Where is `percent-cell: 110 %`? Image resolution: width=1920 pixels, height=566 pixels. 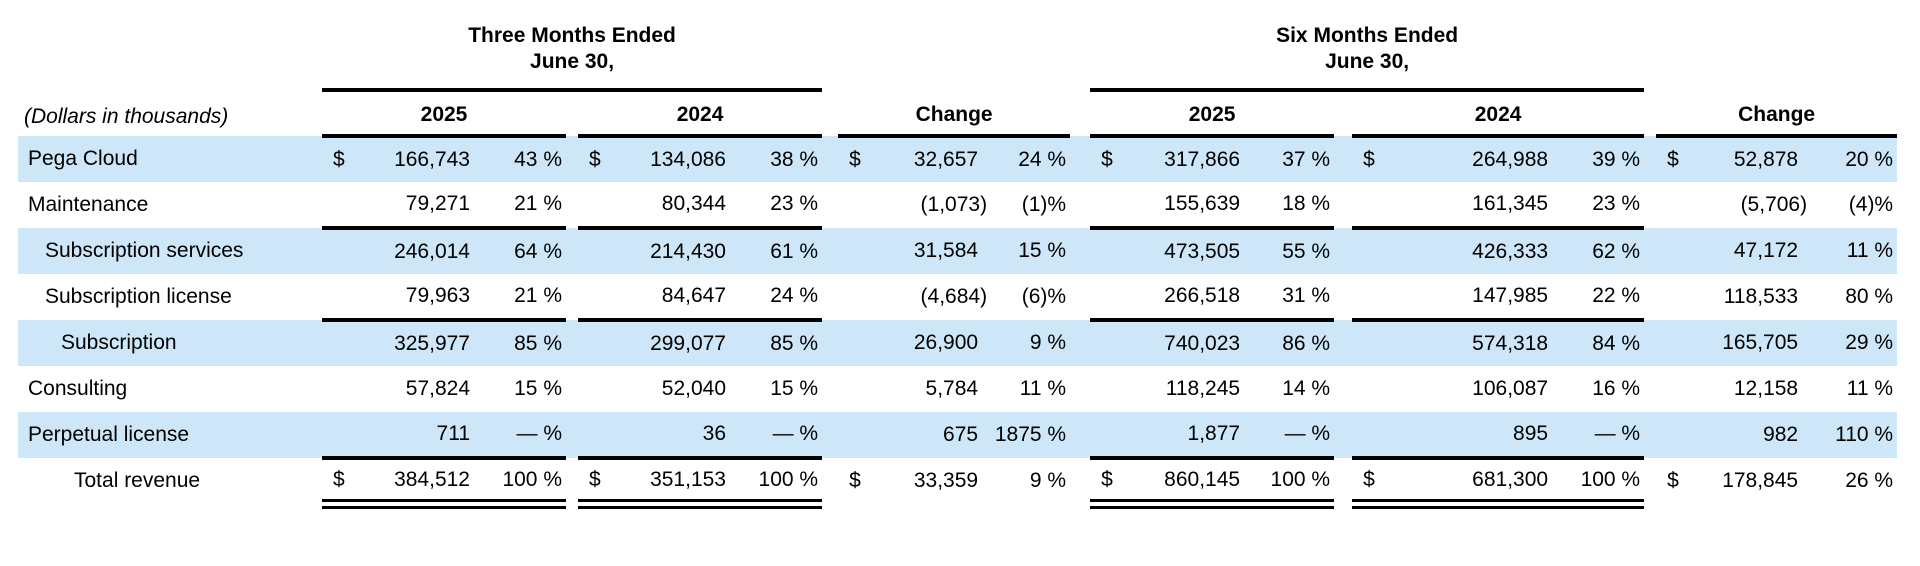 percent-cell: 110 % is located at coordinates (1864, 434).